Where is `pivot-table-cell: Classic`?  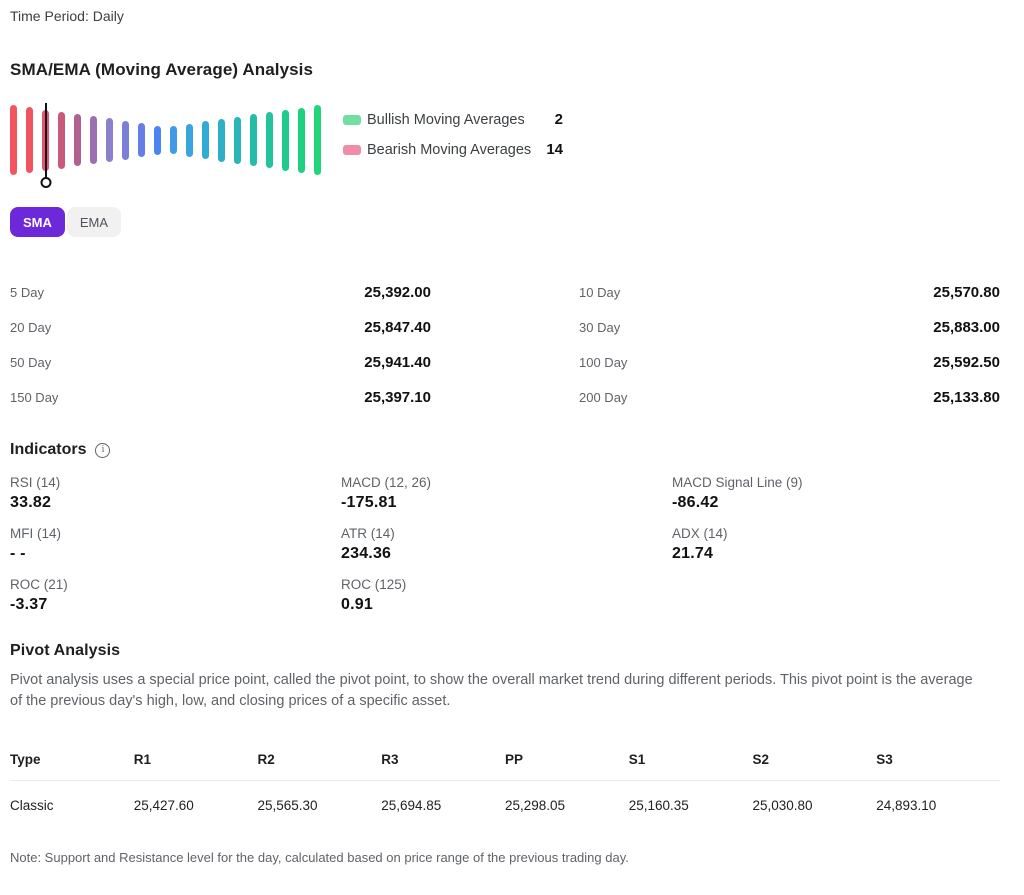
pivot-table-cell: Classic is located at coordinates (32, 805).